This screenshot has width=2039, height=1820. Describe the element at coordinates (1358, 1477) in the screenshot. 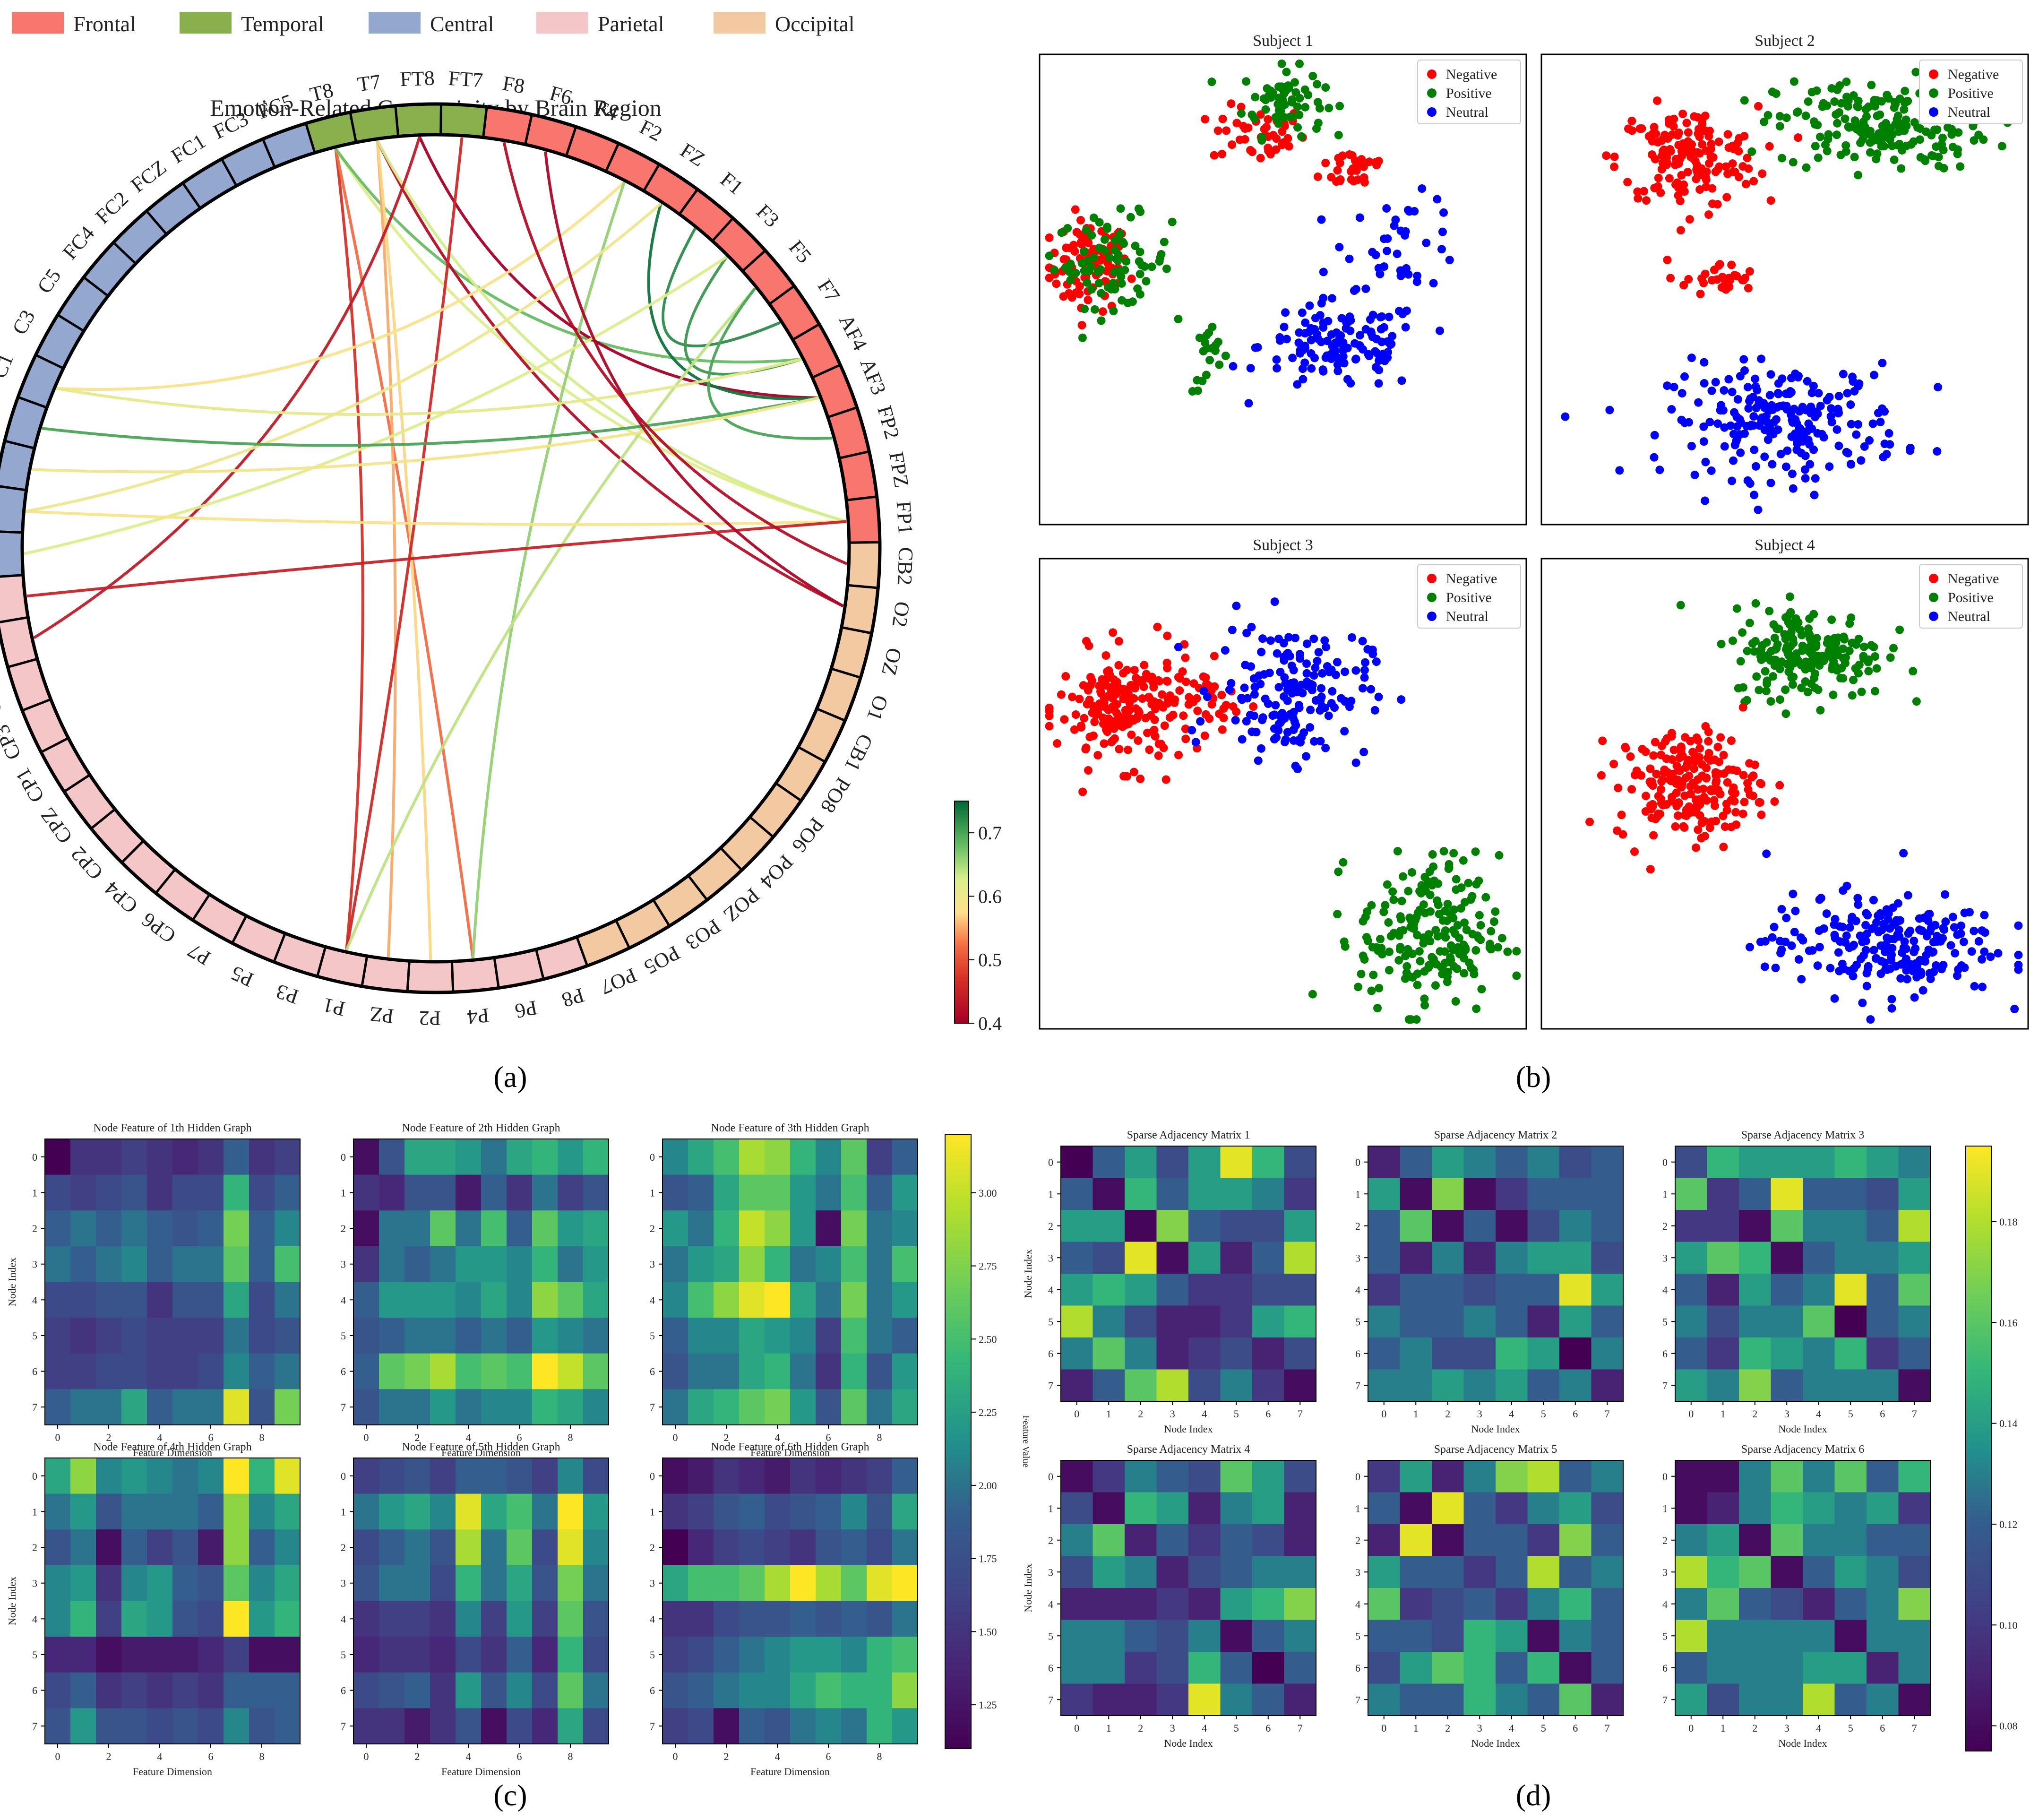

I see `y-tick-label: 0` at that location.